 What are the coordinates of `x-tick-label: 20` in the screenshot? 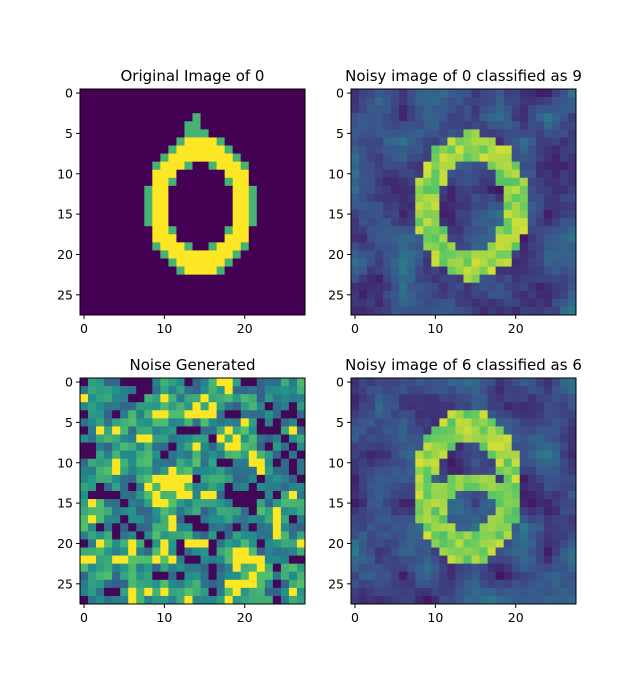 It's located at (245, 328).